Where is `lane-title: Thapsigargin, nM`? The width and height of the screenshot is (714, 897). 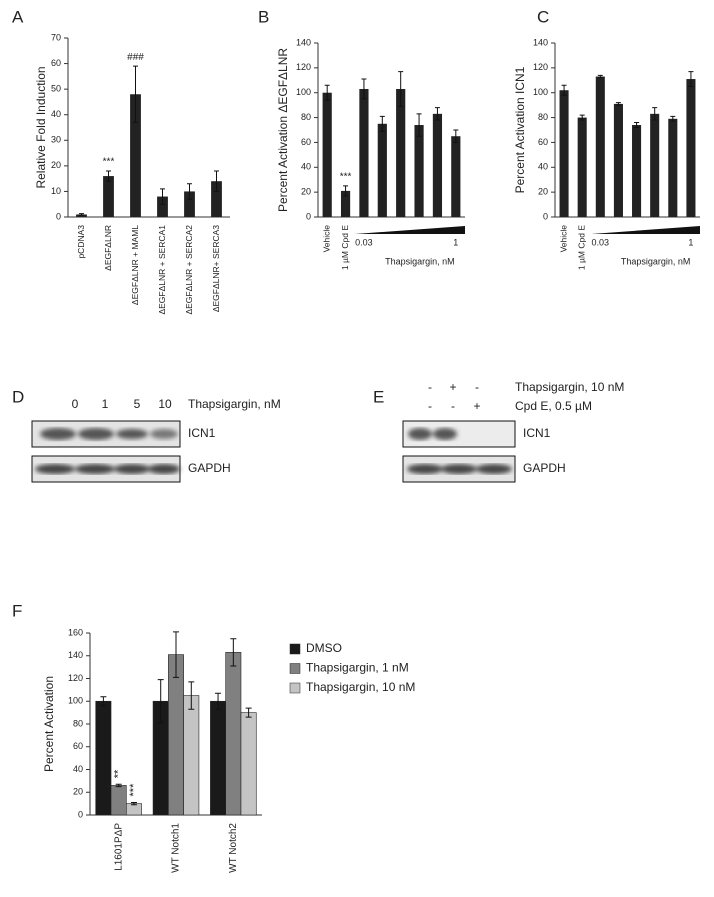
lane-title: Thapsigargin, nM is located at coordinates (234, 404).